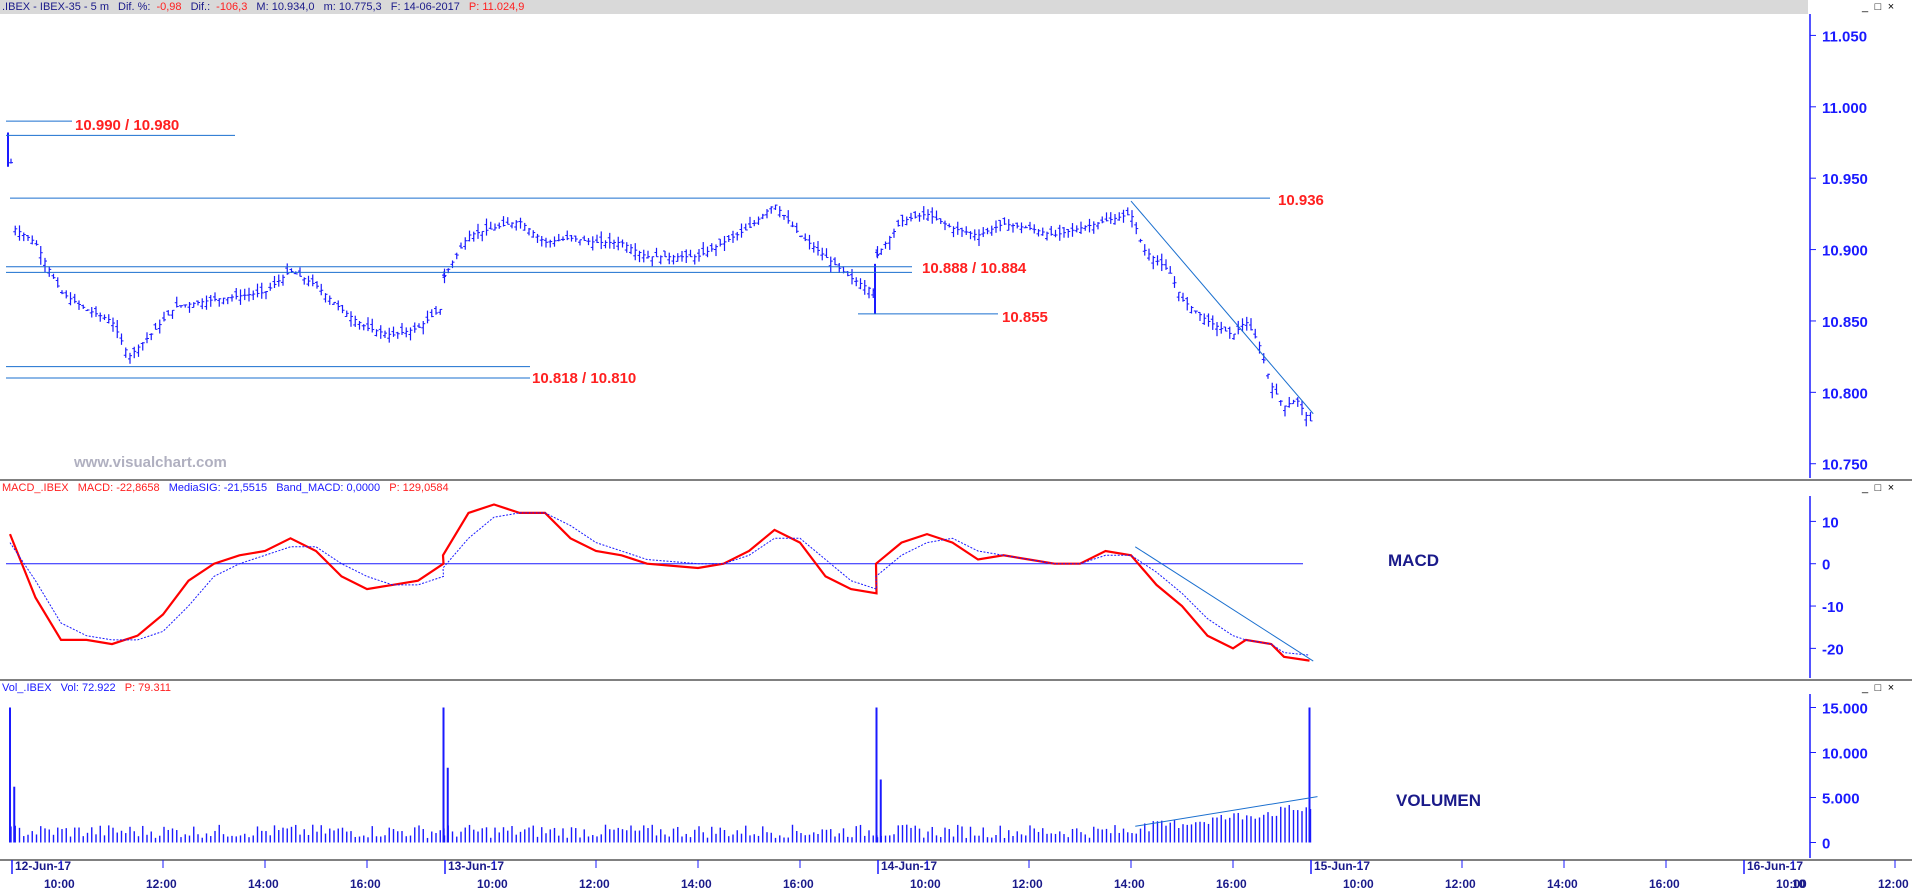 The height and width of the screenshot is (892, 1912). Describe the element at coordinates (232, 7) in the screenshot. I see `dif-value: -106,3` at that location.